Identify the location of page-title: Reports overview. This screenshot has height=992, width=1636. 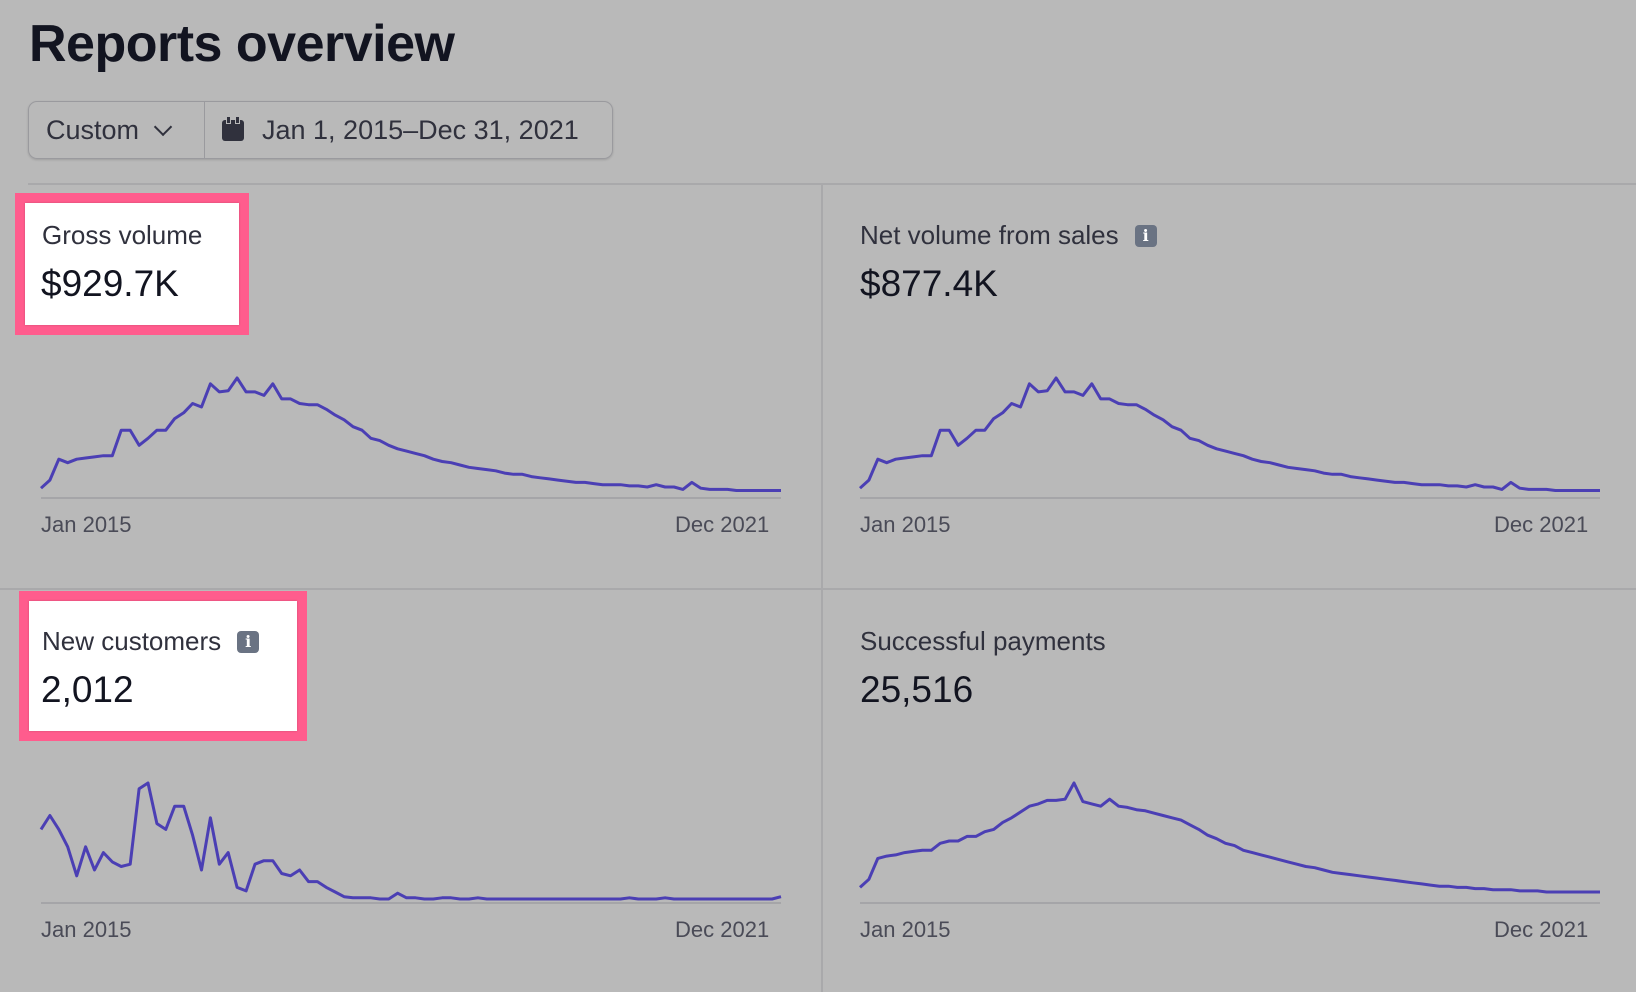
(242, 44).